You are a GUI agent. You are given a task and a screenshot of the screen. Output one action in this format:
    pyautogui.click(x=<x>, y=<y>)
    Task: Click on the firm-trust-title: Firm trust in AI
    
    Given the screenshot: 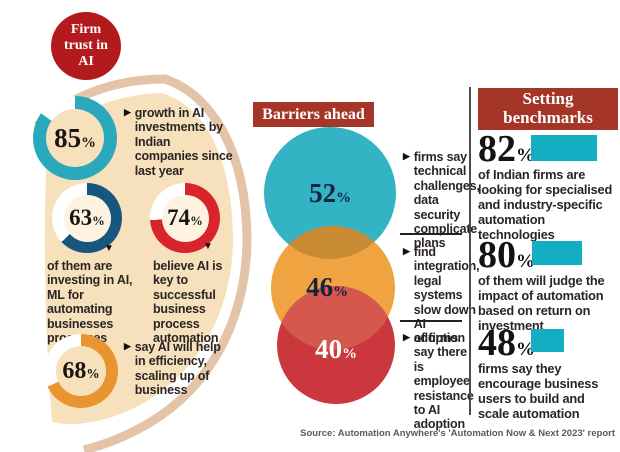 What is the action you would take?
    pyautogui.click(x=86, y=45)
    